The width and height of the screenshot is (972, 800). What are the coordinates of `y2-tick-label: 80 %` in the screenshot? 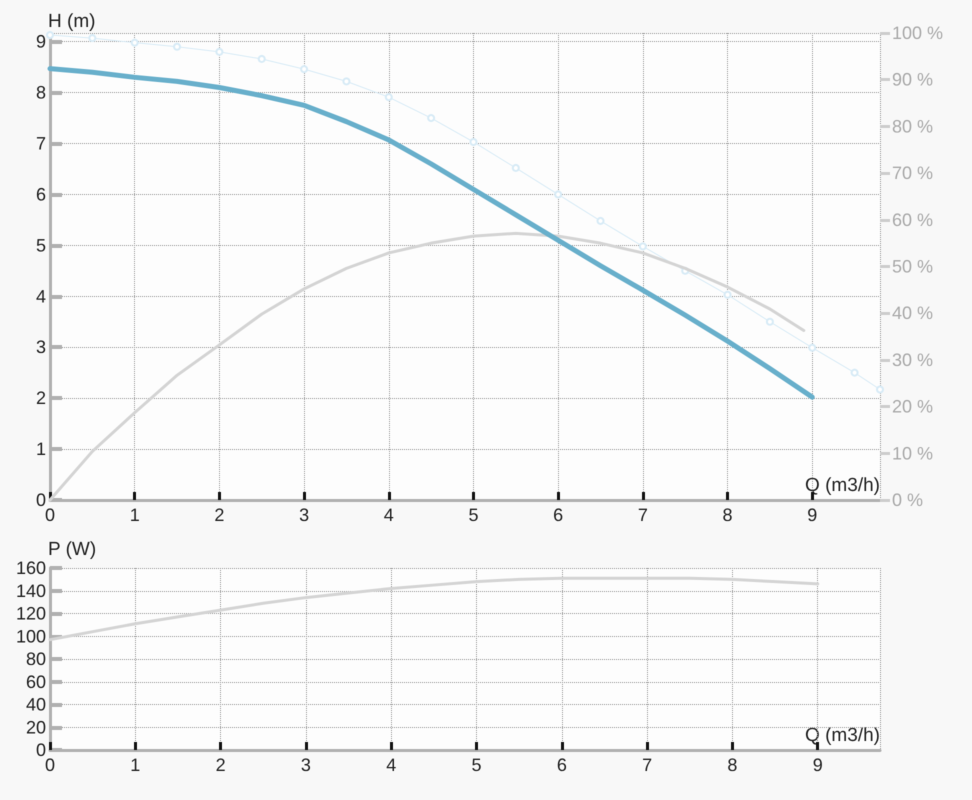 It's located at (913, 126).